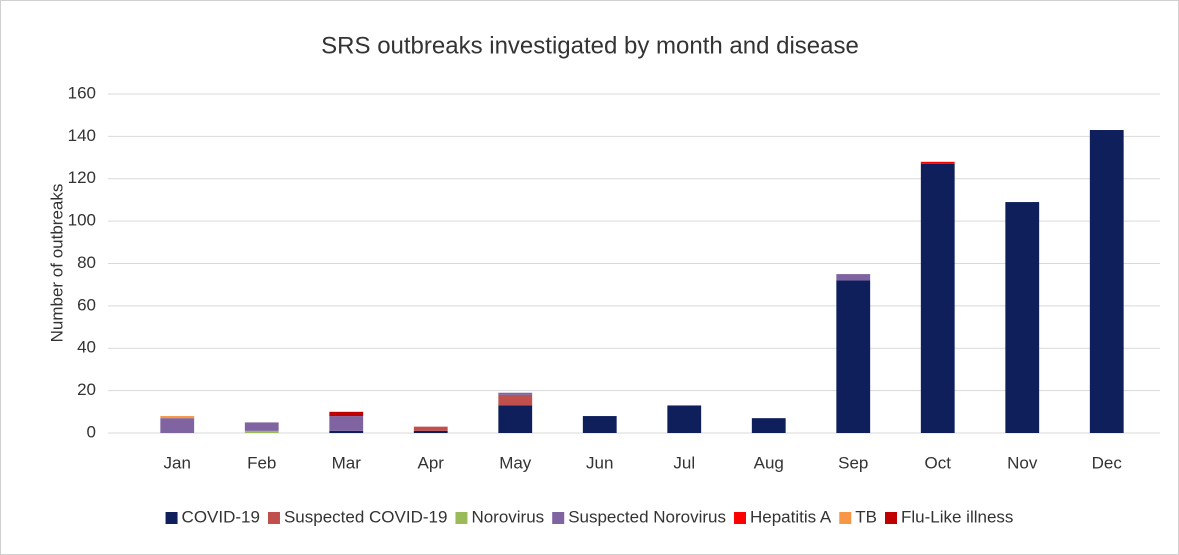  I want to click on y-tick-label: 160, so click(82, 92).